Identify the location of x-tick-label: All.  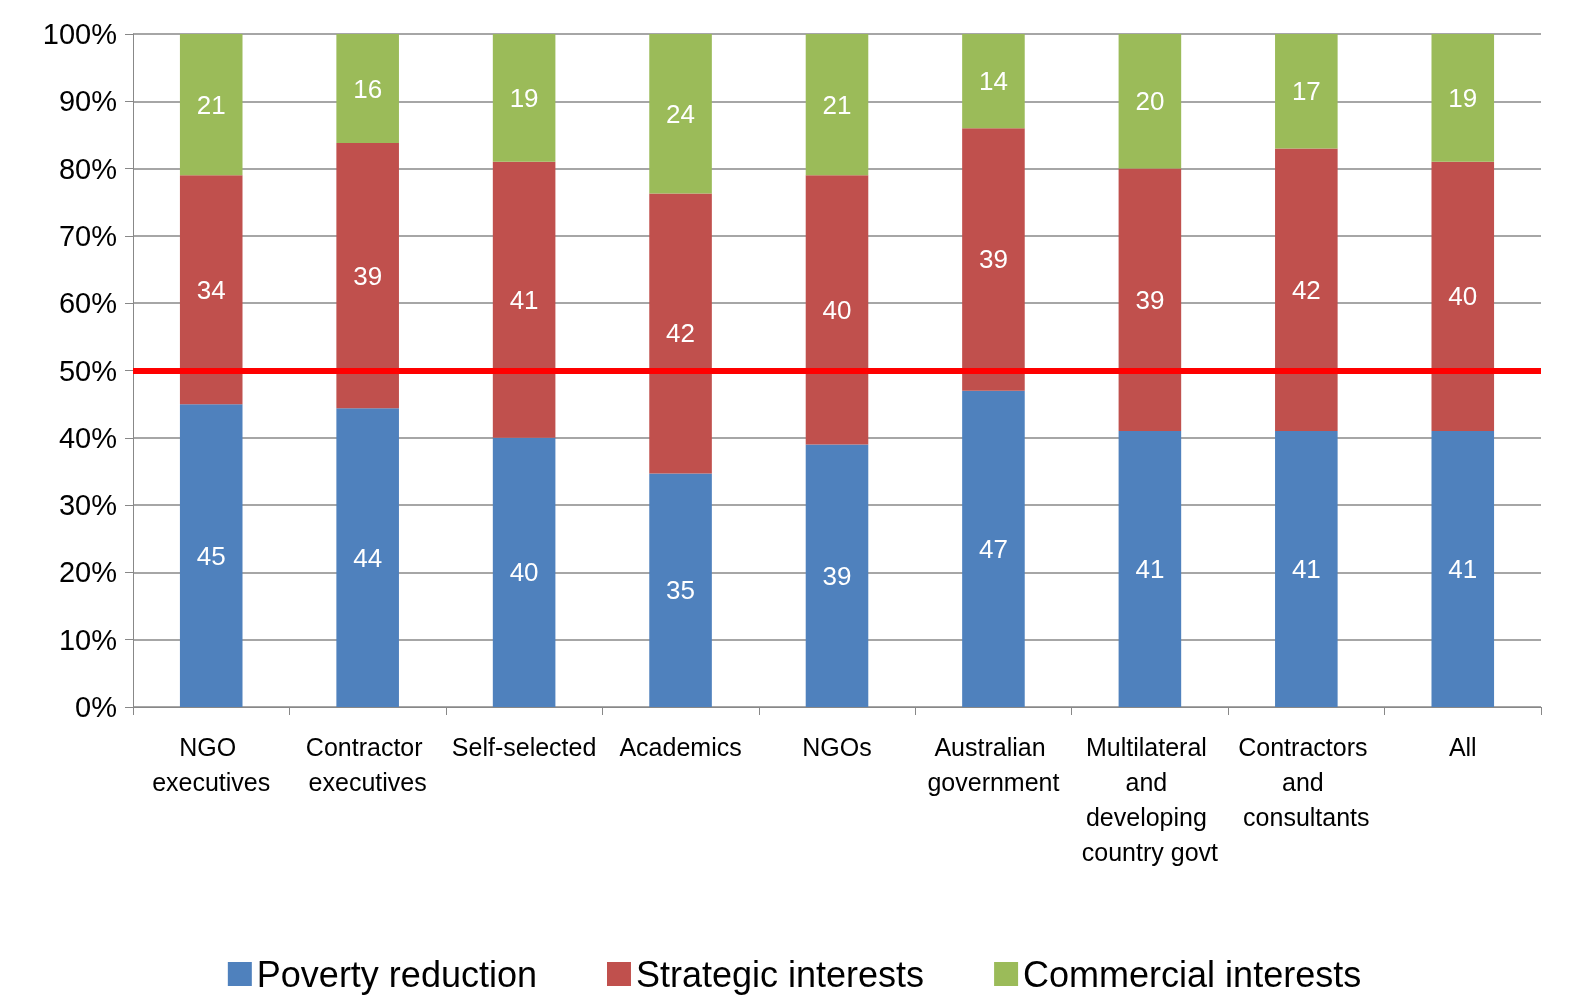
(1462, 746).